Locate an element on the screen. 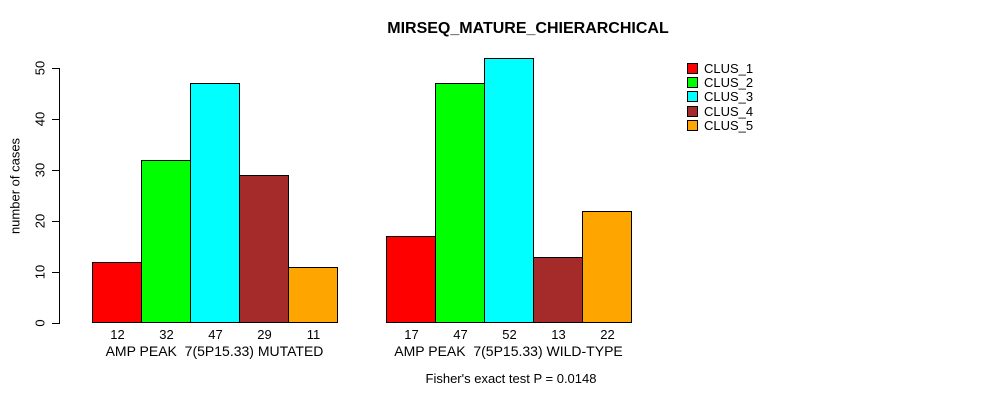  bar-clus_1-group1 is located at coordinates (117, 292).